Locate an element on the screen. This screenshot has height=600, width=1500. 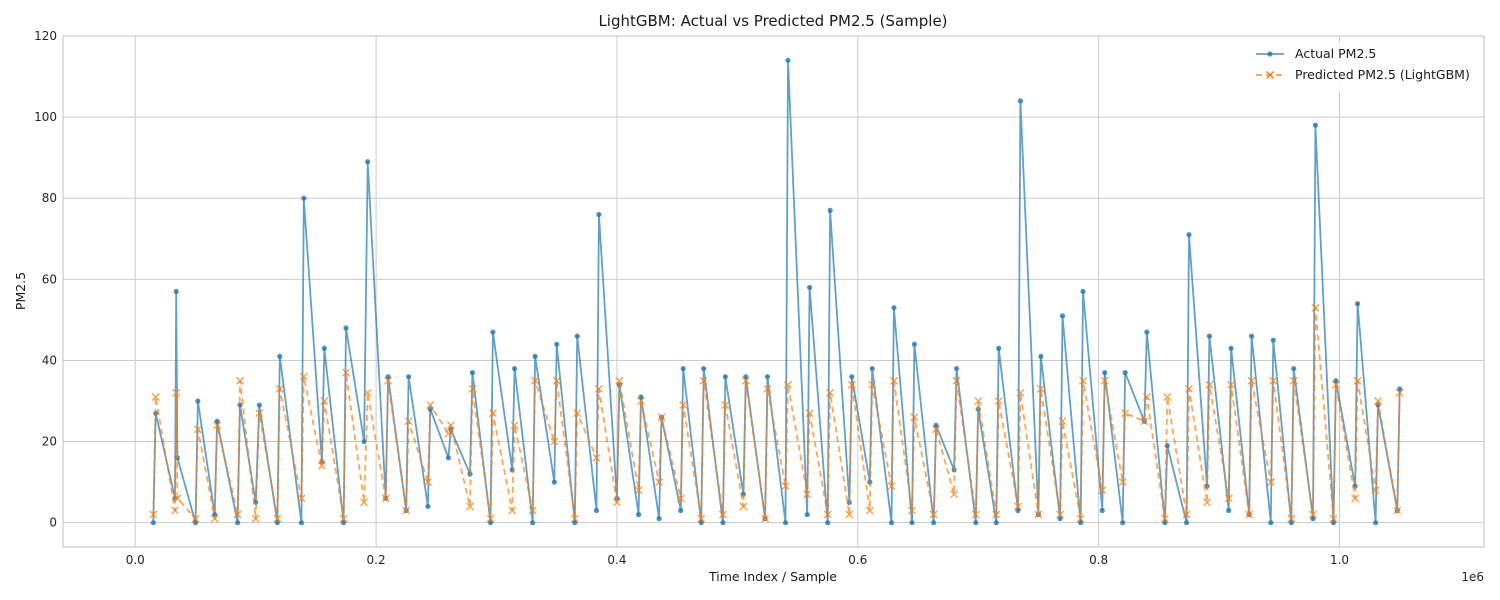
legend-marker-actual is located at coordinates (1270, 54).